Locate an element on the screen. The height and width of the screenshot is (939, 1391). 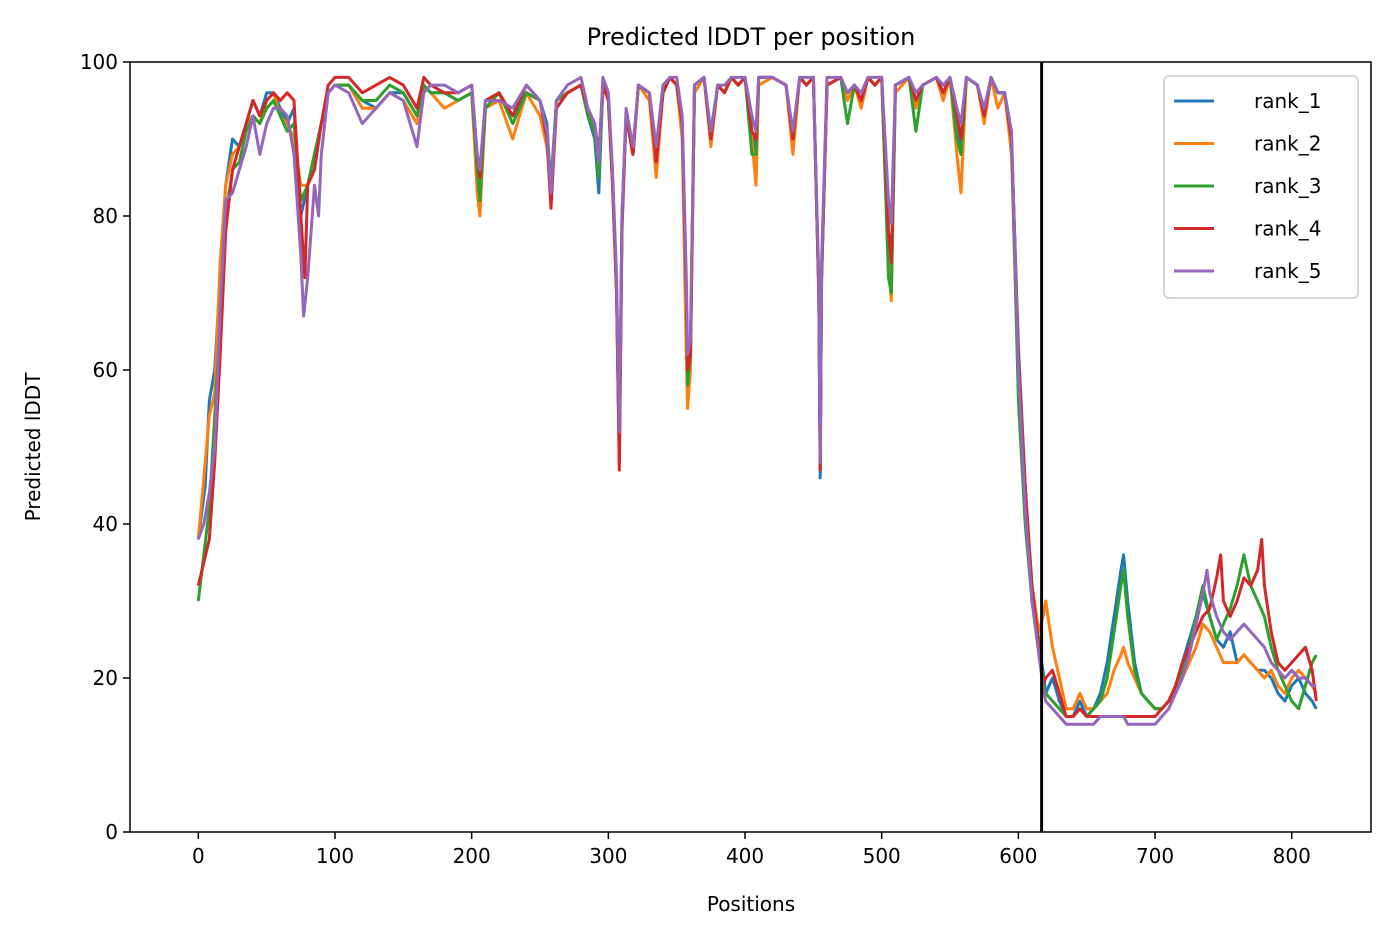
y-axis-ticks: 0 20 40 60 80 100 is located at coordinates (105, 447).